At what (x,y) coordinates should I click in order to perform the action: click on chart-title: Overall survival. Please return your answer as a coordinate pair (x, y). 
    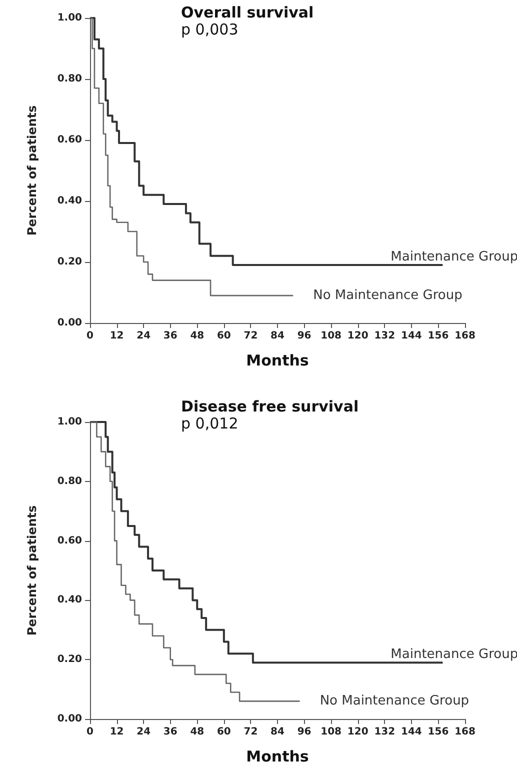
    Looking at the image, I should click on (247, 13).